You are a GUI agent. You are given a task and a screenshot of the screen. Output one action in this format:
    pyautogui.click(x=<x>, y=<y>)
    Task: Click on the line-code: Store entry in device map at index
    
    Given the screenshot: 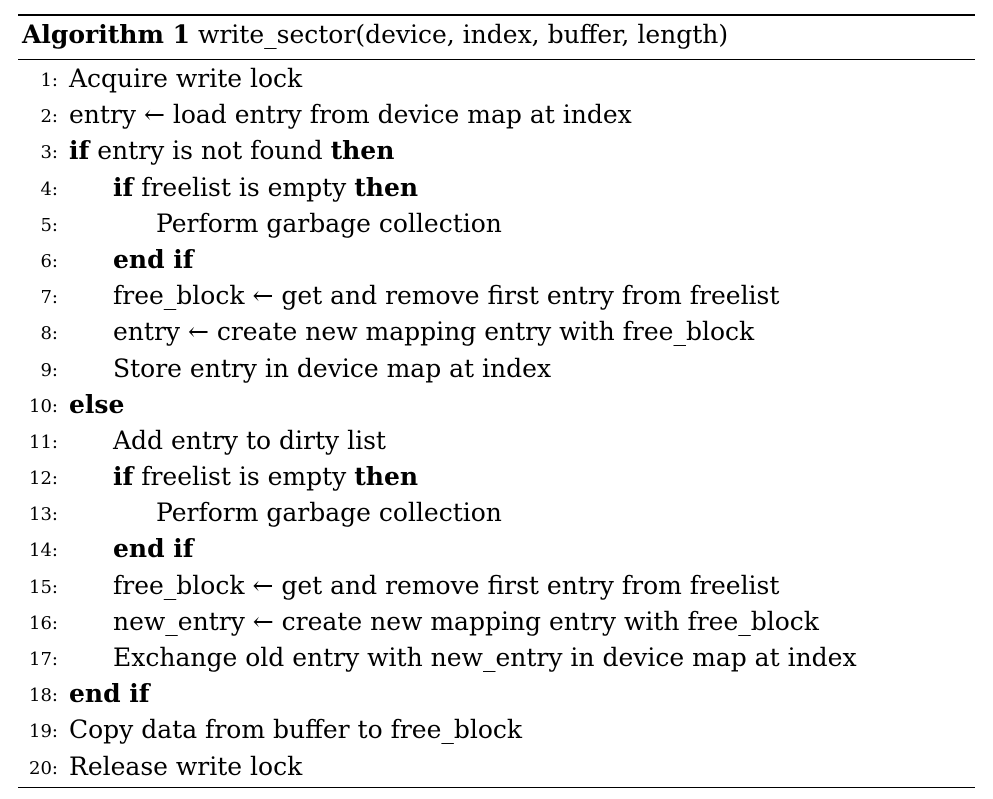 What is the action you would take?
    pyautogui.click(x=332, y=369)
    